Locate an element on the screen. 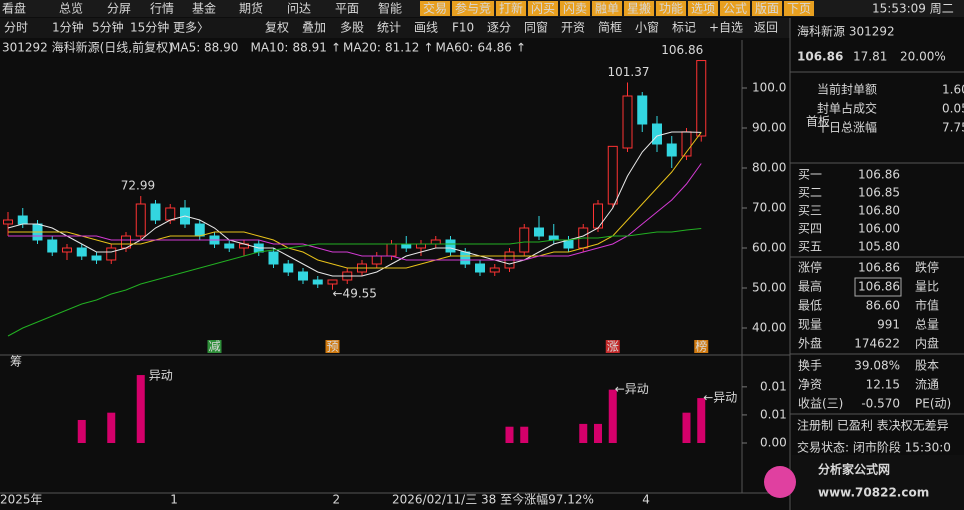 Image resolution: width=964 pixels, height=510 pixels. tool-button: 叠加 is located at coordinates (314, 28).